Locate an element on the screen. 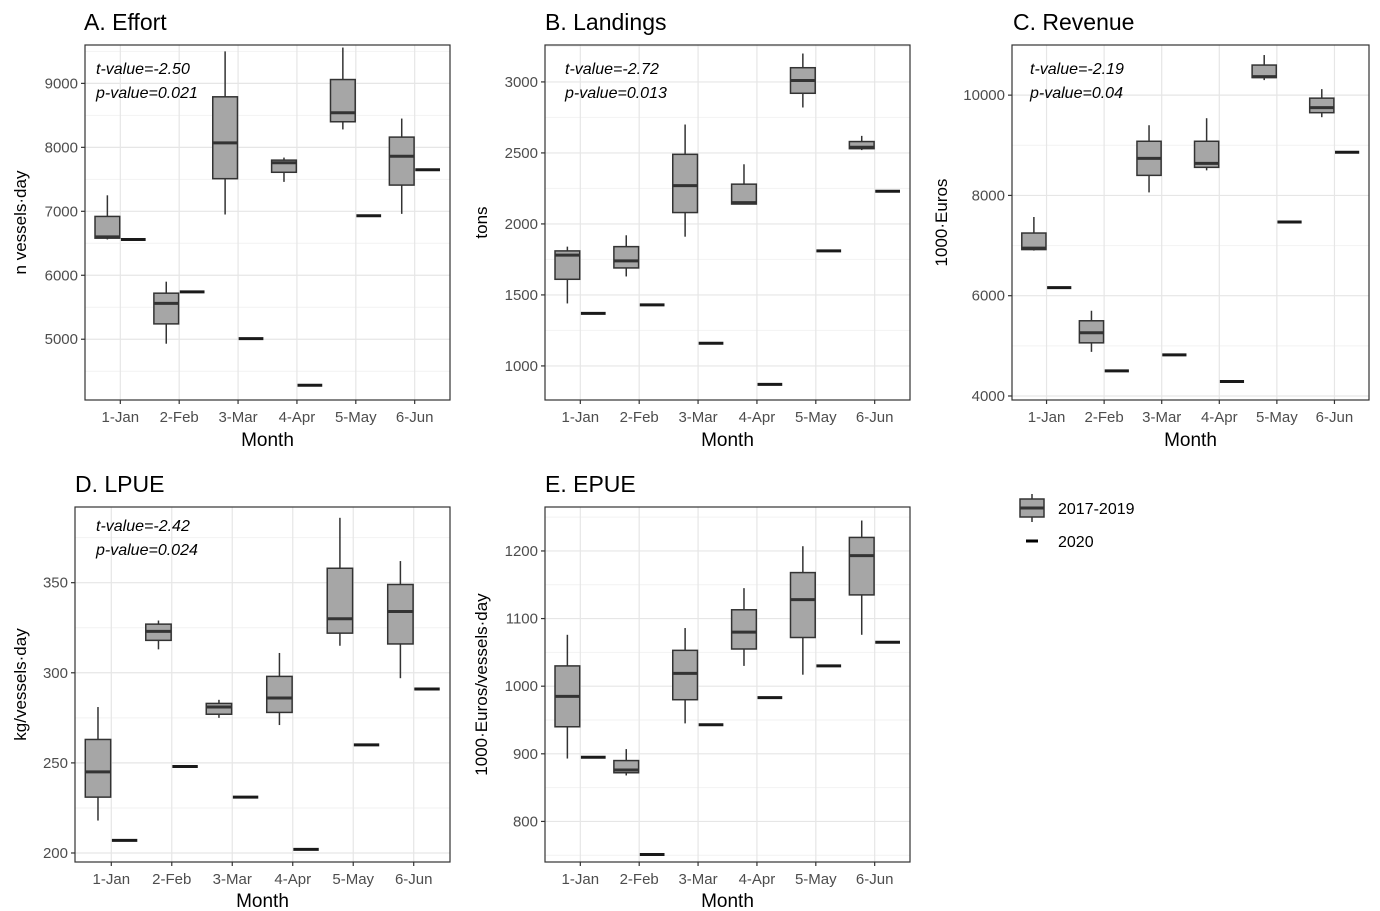 This screenshot has width=1380, height=911. y-axis-label: 1000·Euros is located at coordinates (941, 223).